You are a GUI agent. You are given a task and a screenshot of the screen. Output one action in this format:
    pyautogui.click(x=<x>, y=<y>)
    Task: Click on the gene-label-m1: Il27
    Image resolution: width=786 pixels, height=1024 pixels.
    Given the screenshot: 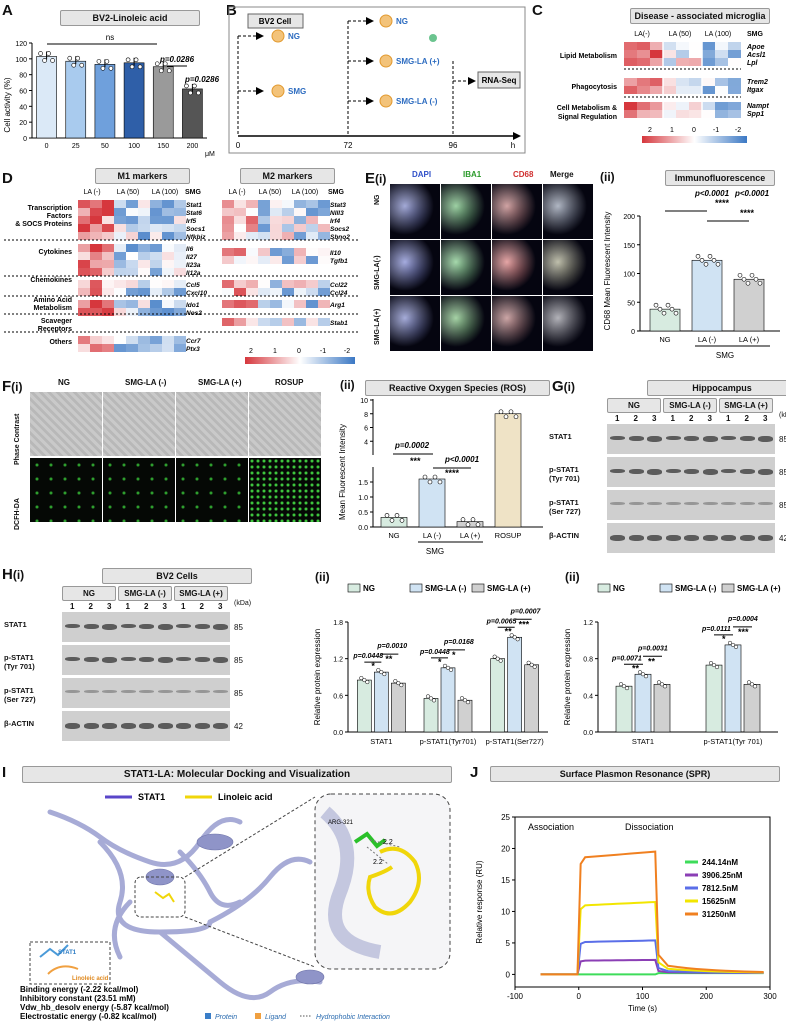 What is the action you would take?
    pyautogui.click(x=191, y=257)
    